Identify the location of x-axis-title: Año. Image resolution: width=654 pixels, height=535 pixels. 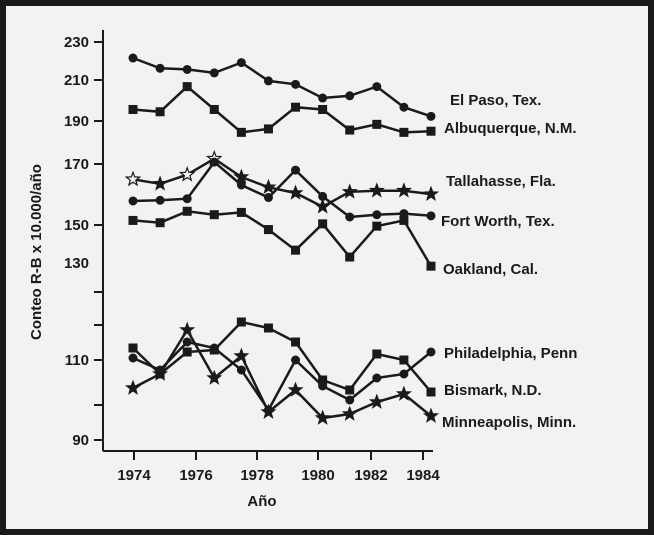
(261, 501).